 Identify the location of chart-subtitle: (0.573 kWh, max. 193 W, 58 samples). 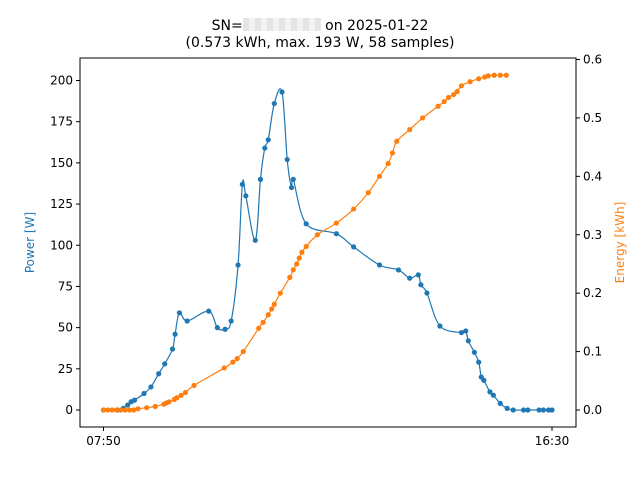
(320, 43).